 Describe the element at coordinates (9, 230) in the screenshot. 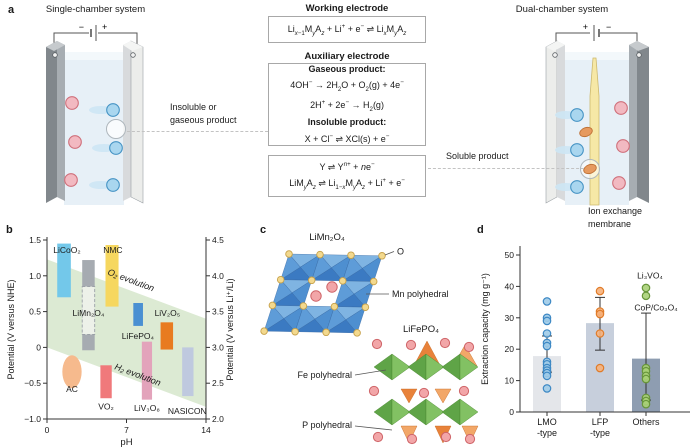

I see `panel-letter-b: b` at that location.